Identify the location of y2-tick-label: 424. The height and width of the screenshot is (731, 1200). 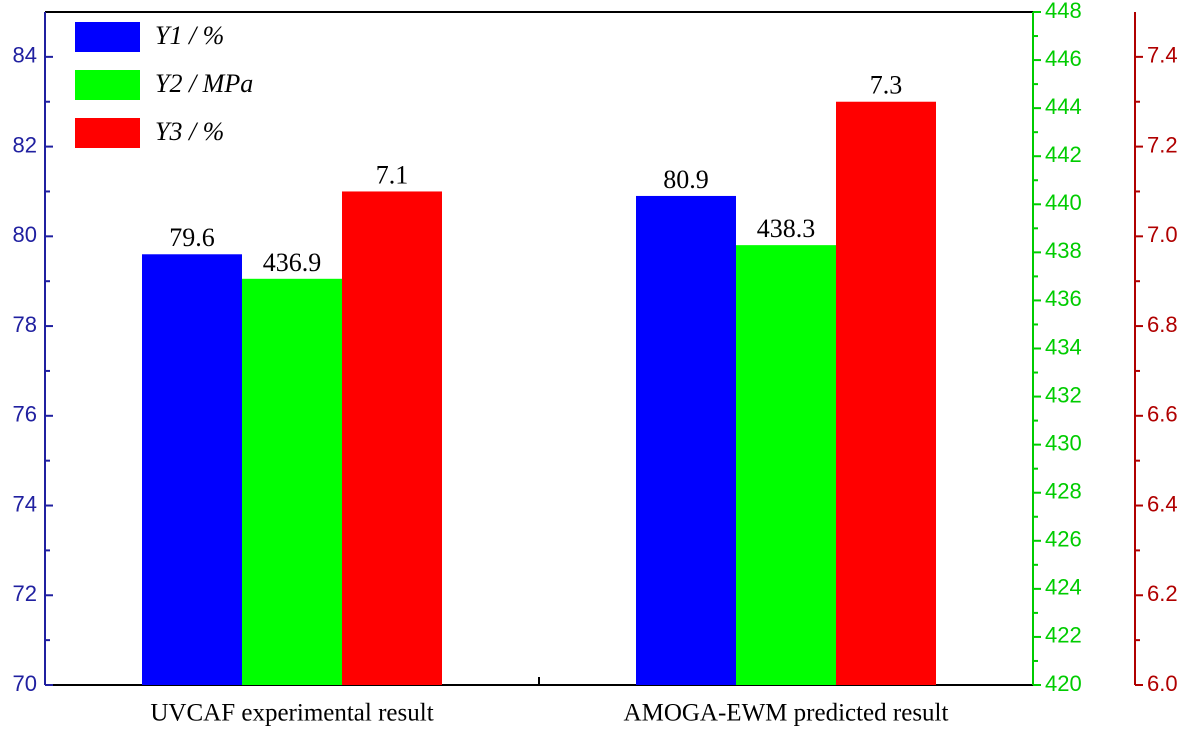
(1063, 587).